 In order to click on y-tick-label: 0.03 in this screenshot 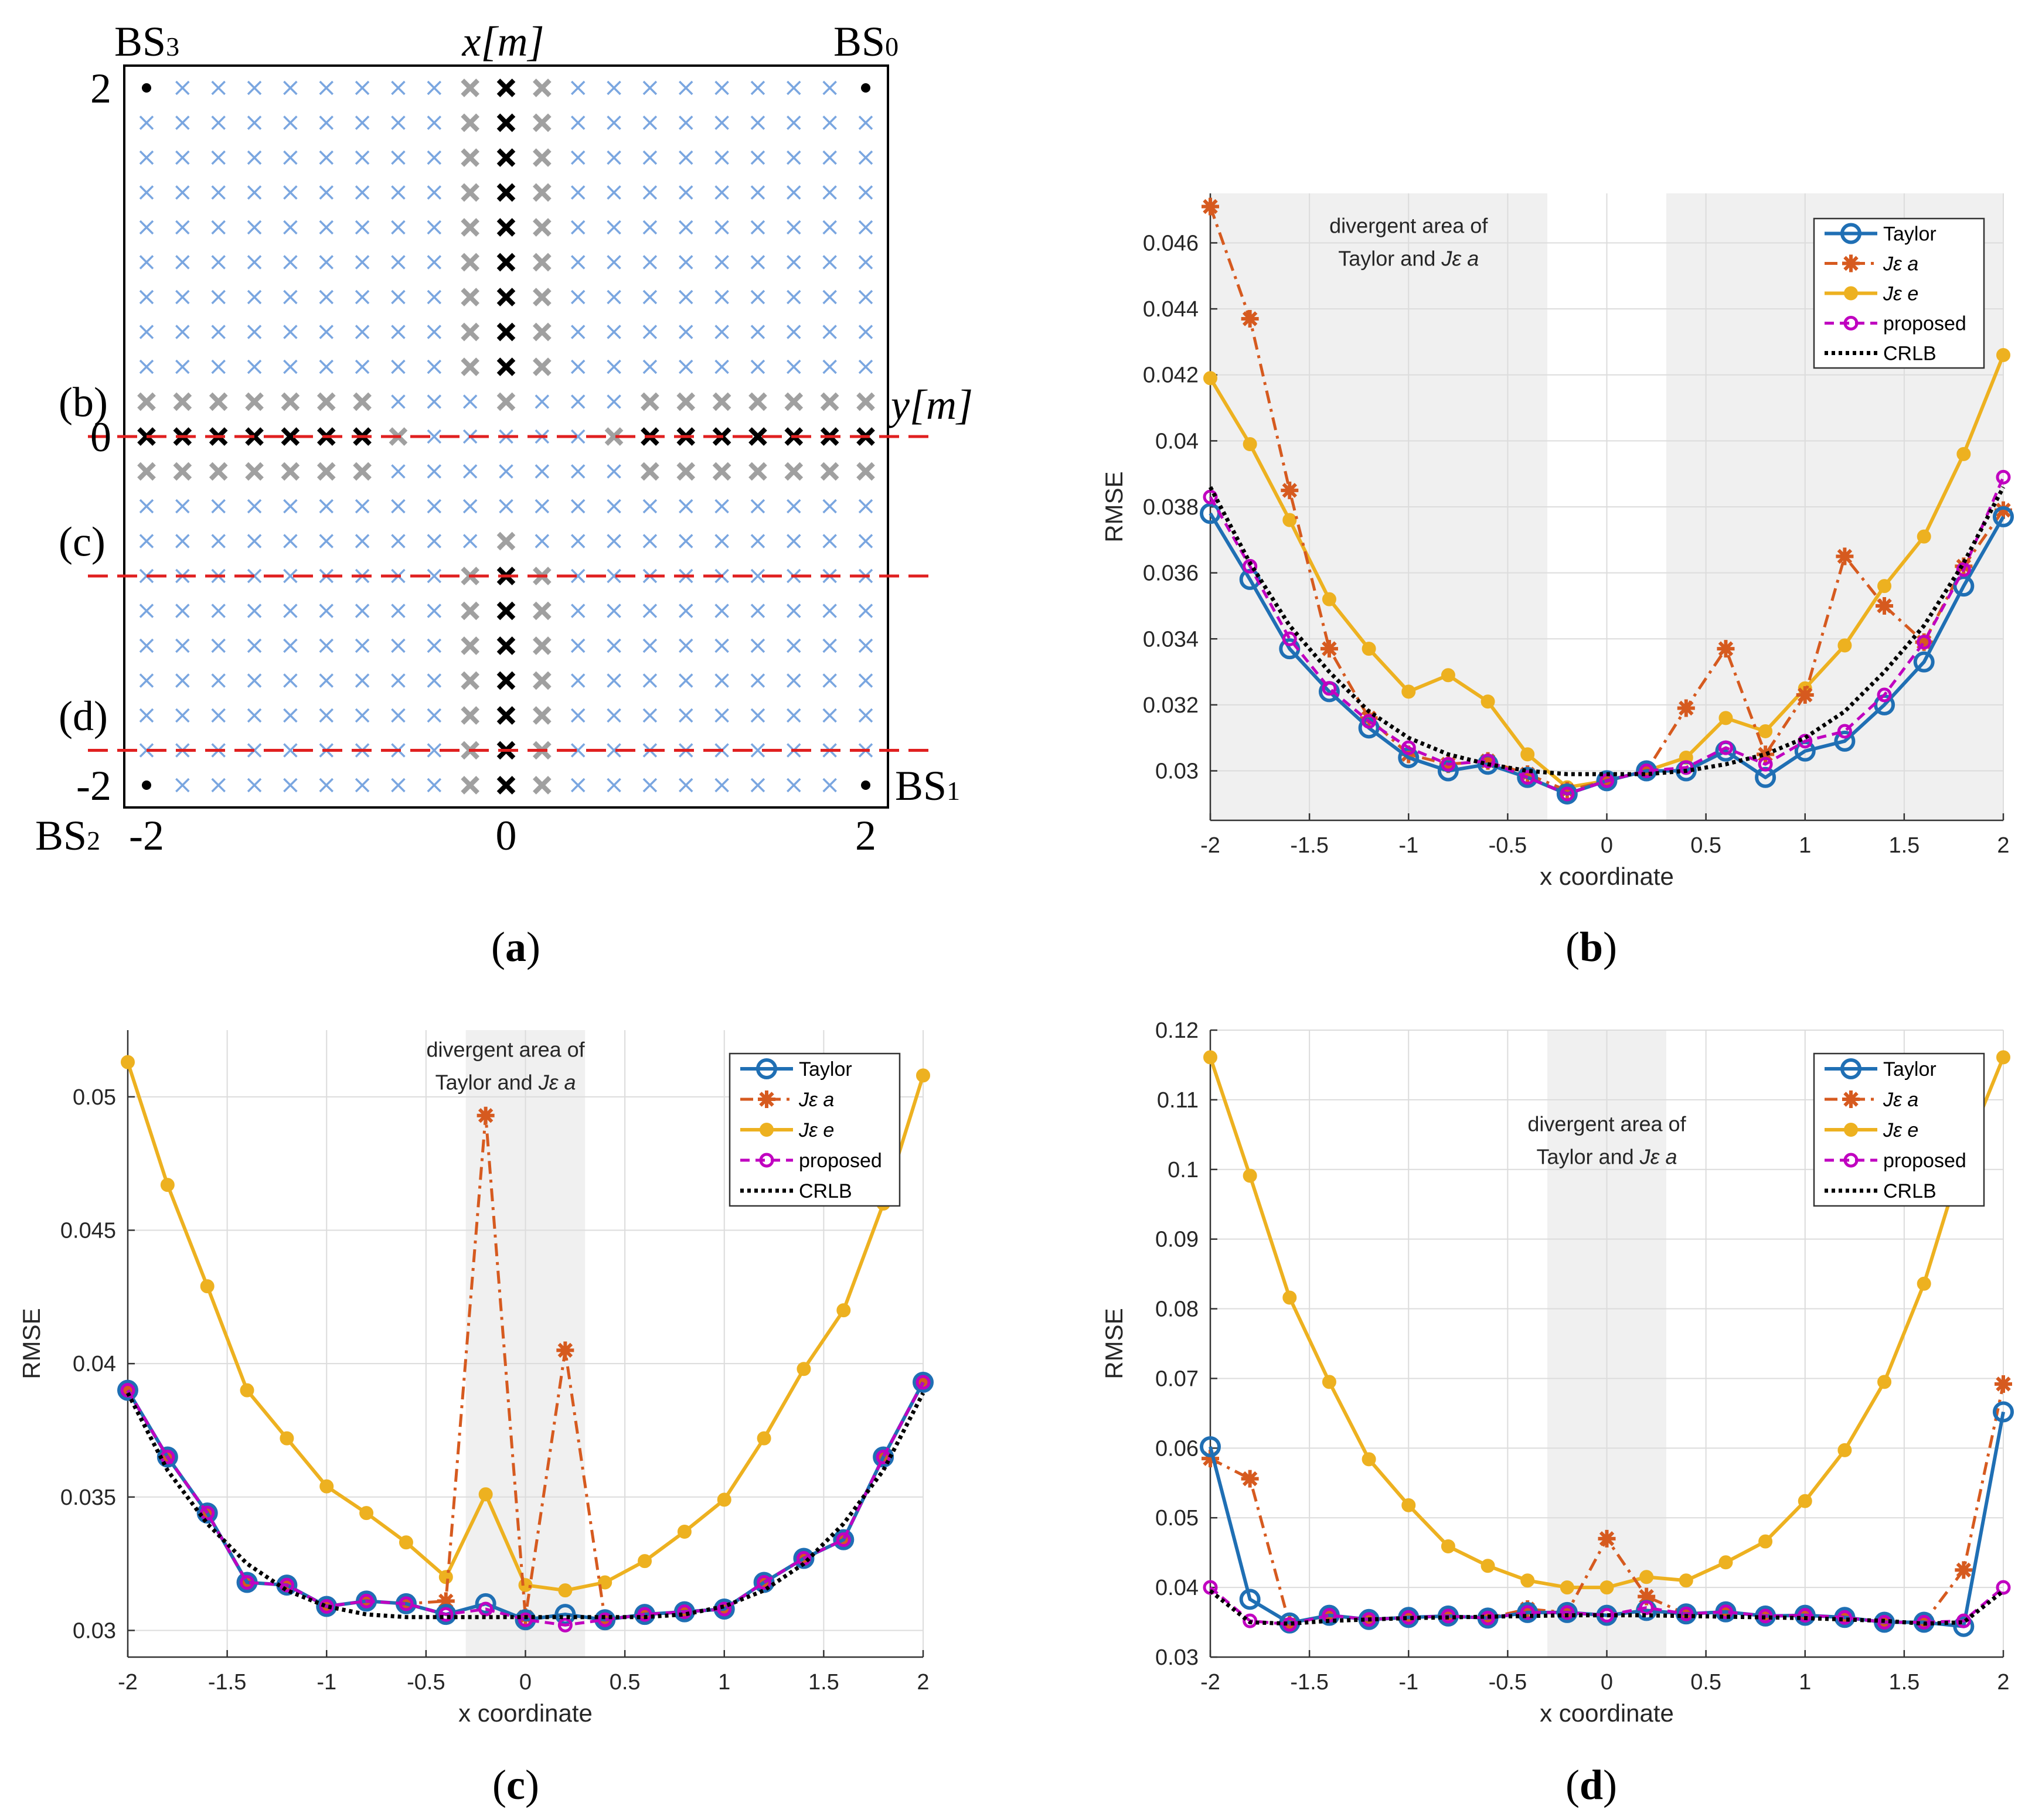, I will do `click(94, 1630)`.